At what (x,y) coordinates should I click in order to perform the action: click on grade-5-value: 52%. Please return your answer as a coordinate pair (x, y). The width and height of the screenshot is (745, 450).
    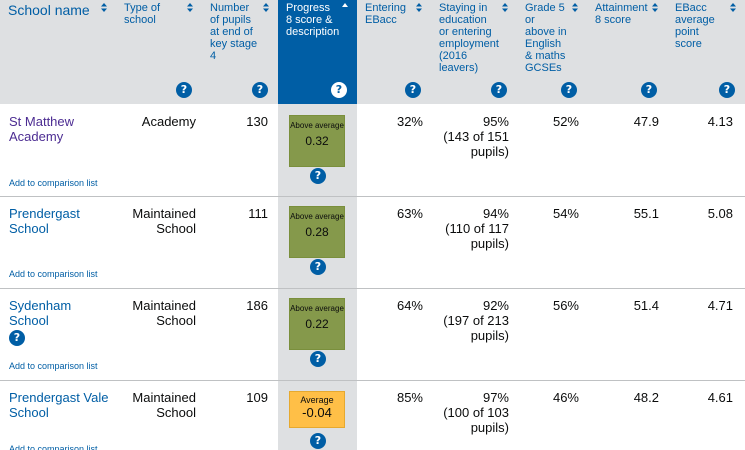
    Looking at the image, I should click on (565, 121).